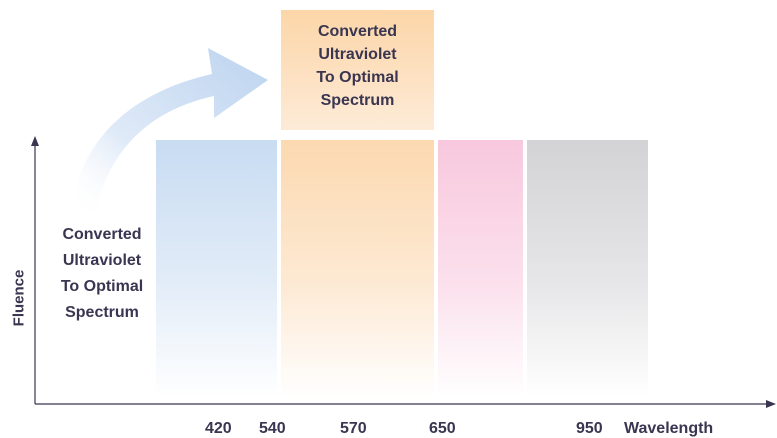  What do you see at coordinates (272, 428) in the screenshot?
I see `x-tick-540: 540` at bounding box center [272, 428].